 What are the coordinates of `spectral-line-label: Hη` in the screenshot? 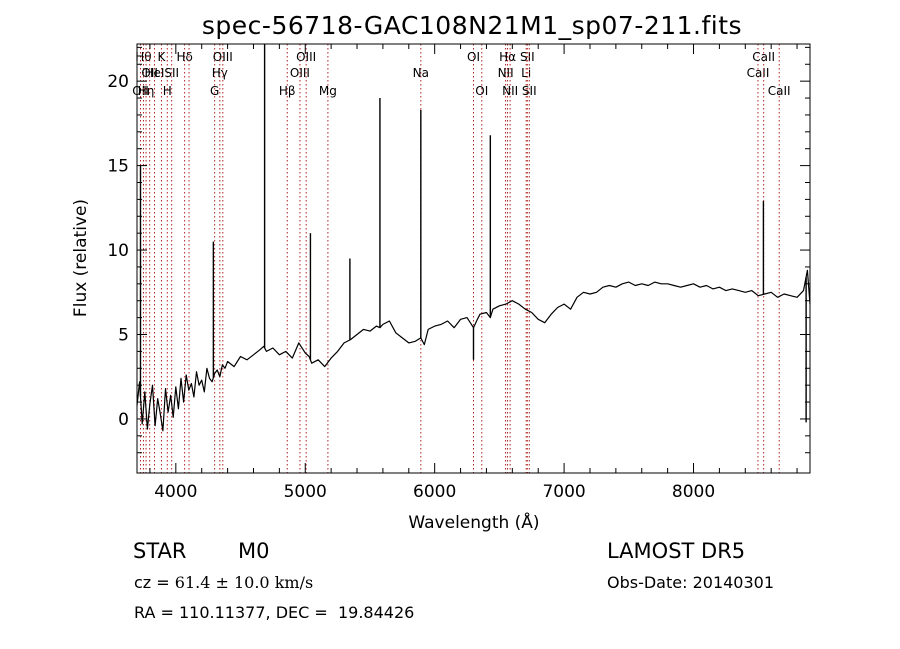 It's located at (146, 91).